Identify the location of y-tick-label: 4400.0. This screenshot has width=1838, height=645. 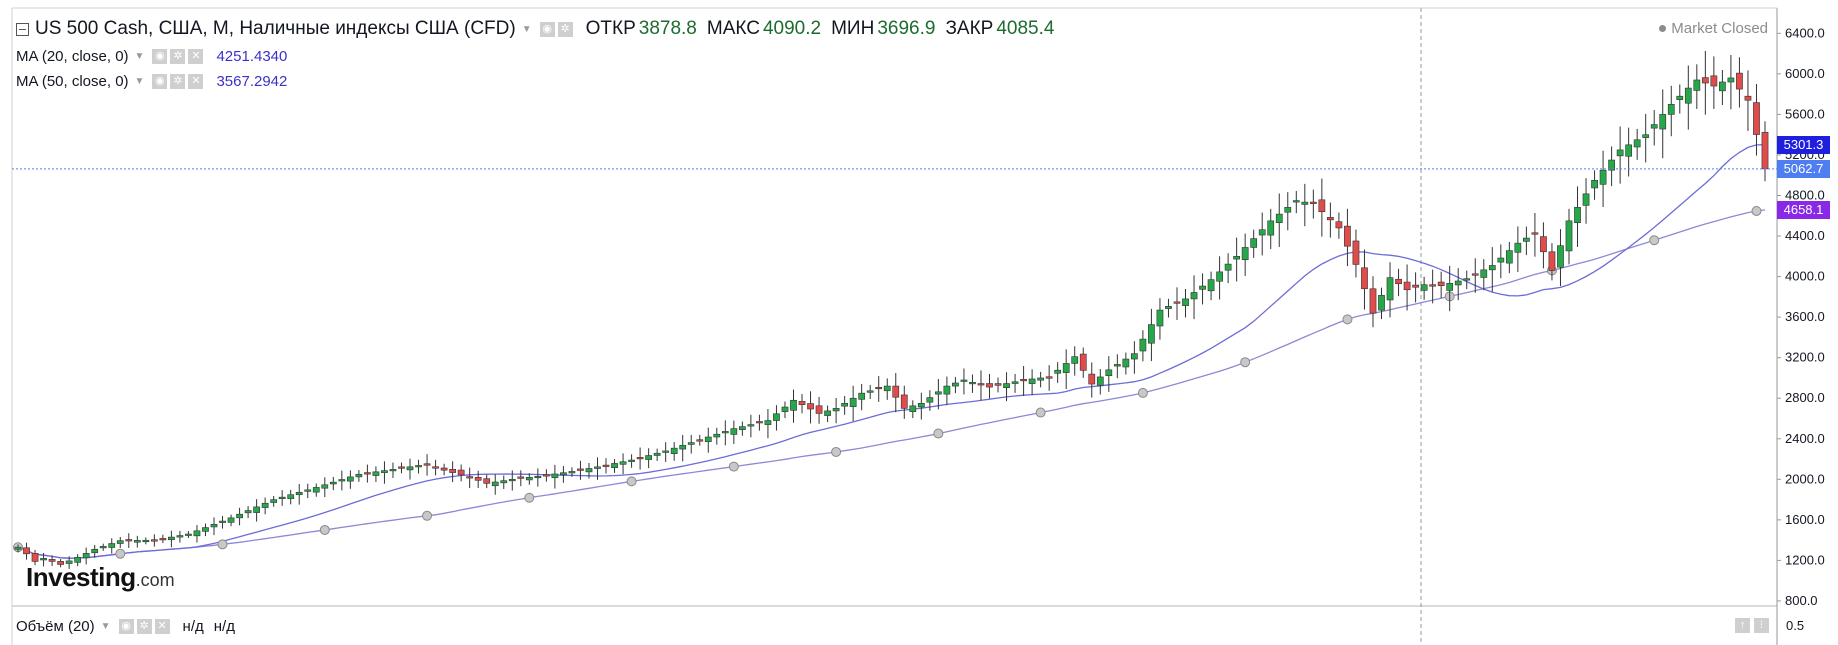
(1805, 235).